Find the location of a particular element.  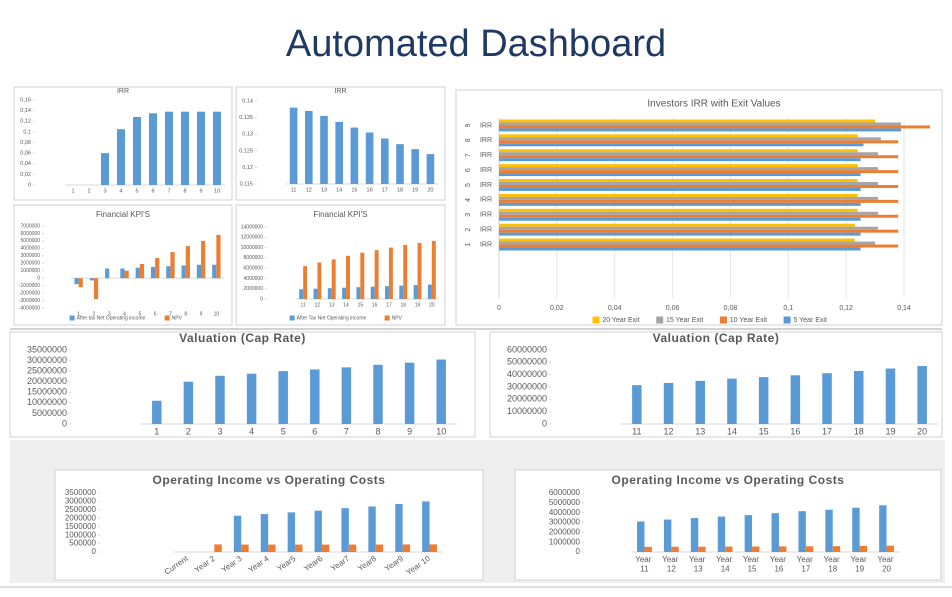

y-tick-label: -2000000 is located at coordinates (29, 293).